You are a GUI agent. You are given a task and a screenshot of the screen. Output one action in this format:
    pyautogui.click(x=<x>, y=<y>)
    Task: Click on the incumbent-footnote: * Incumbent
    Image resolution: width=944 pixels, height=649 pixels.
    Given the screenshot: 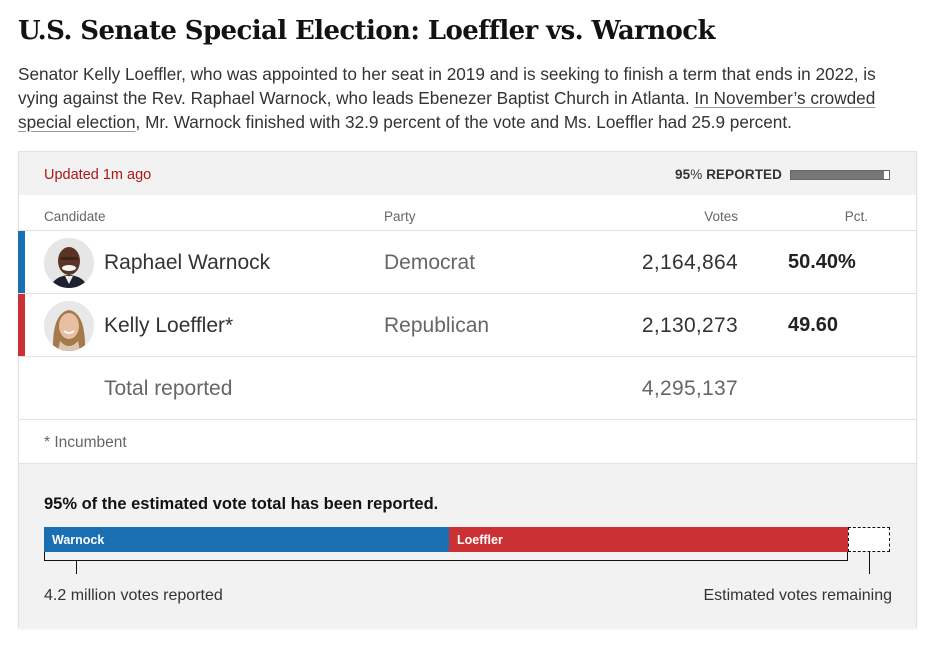 What is the action you would take?
    pyautogui.click(x=85, y=442)
    